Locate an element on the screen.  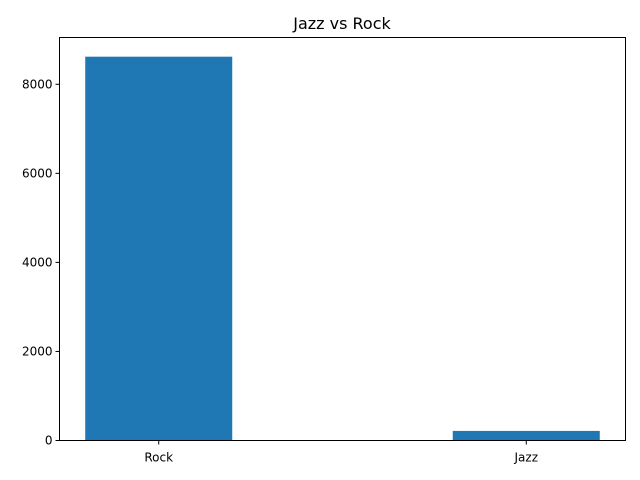
y-tick-label: 8000 is located at coordinates (37, 84).